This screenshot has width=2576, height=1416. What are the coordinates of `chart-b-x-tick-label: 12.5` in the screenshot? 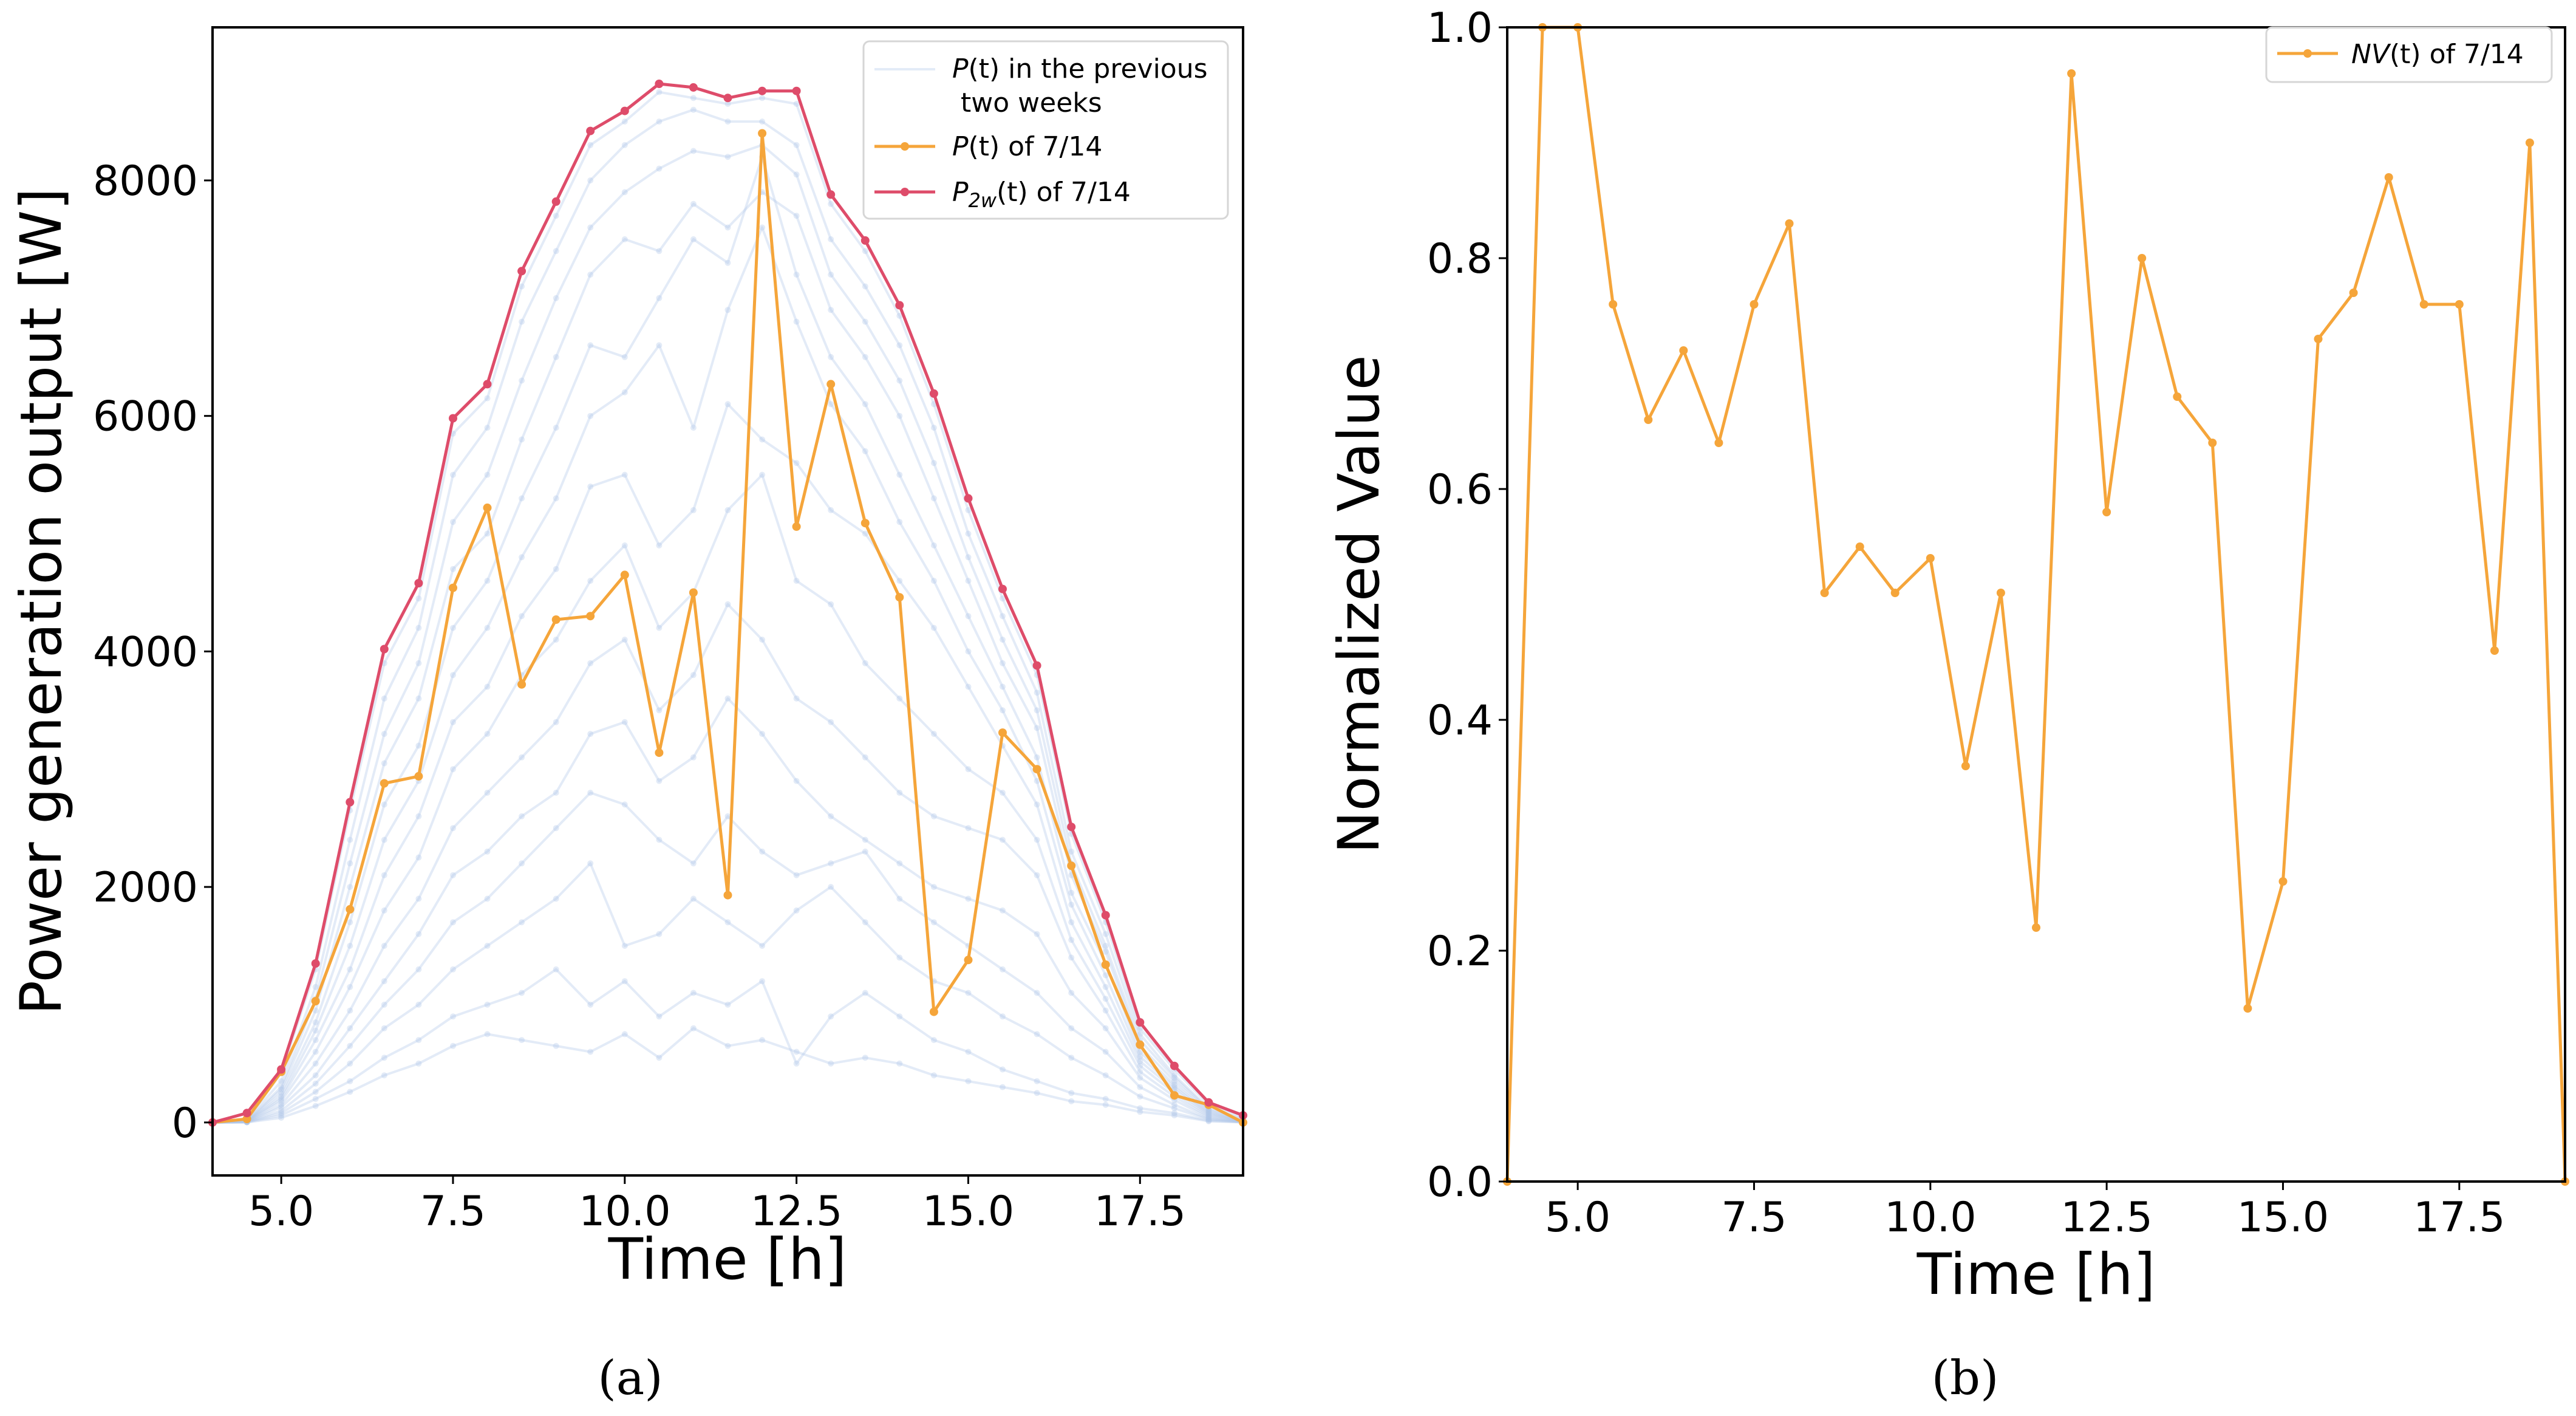 It's located at (2106, 1218).